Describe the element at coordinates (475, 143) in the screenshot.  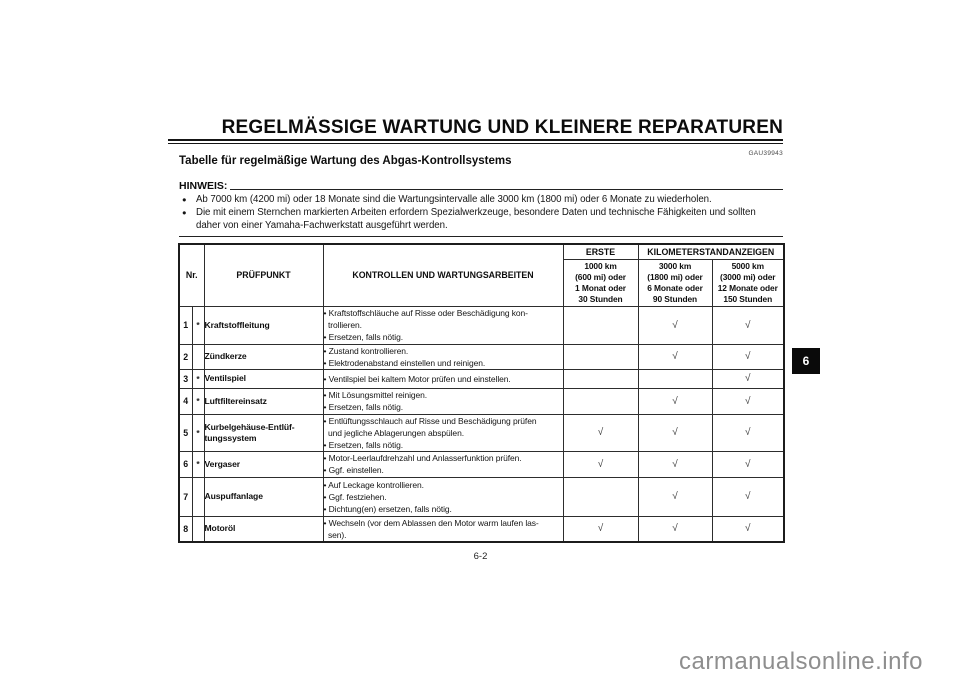
I see `title-rule-bottom` at that location.